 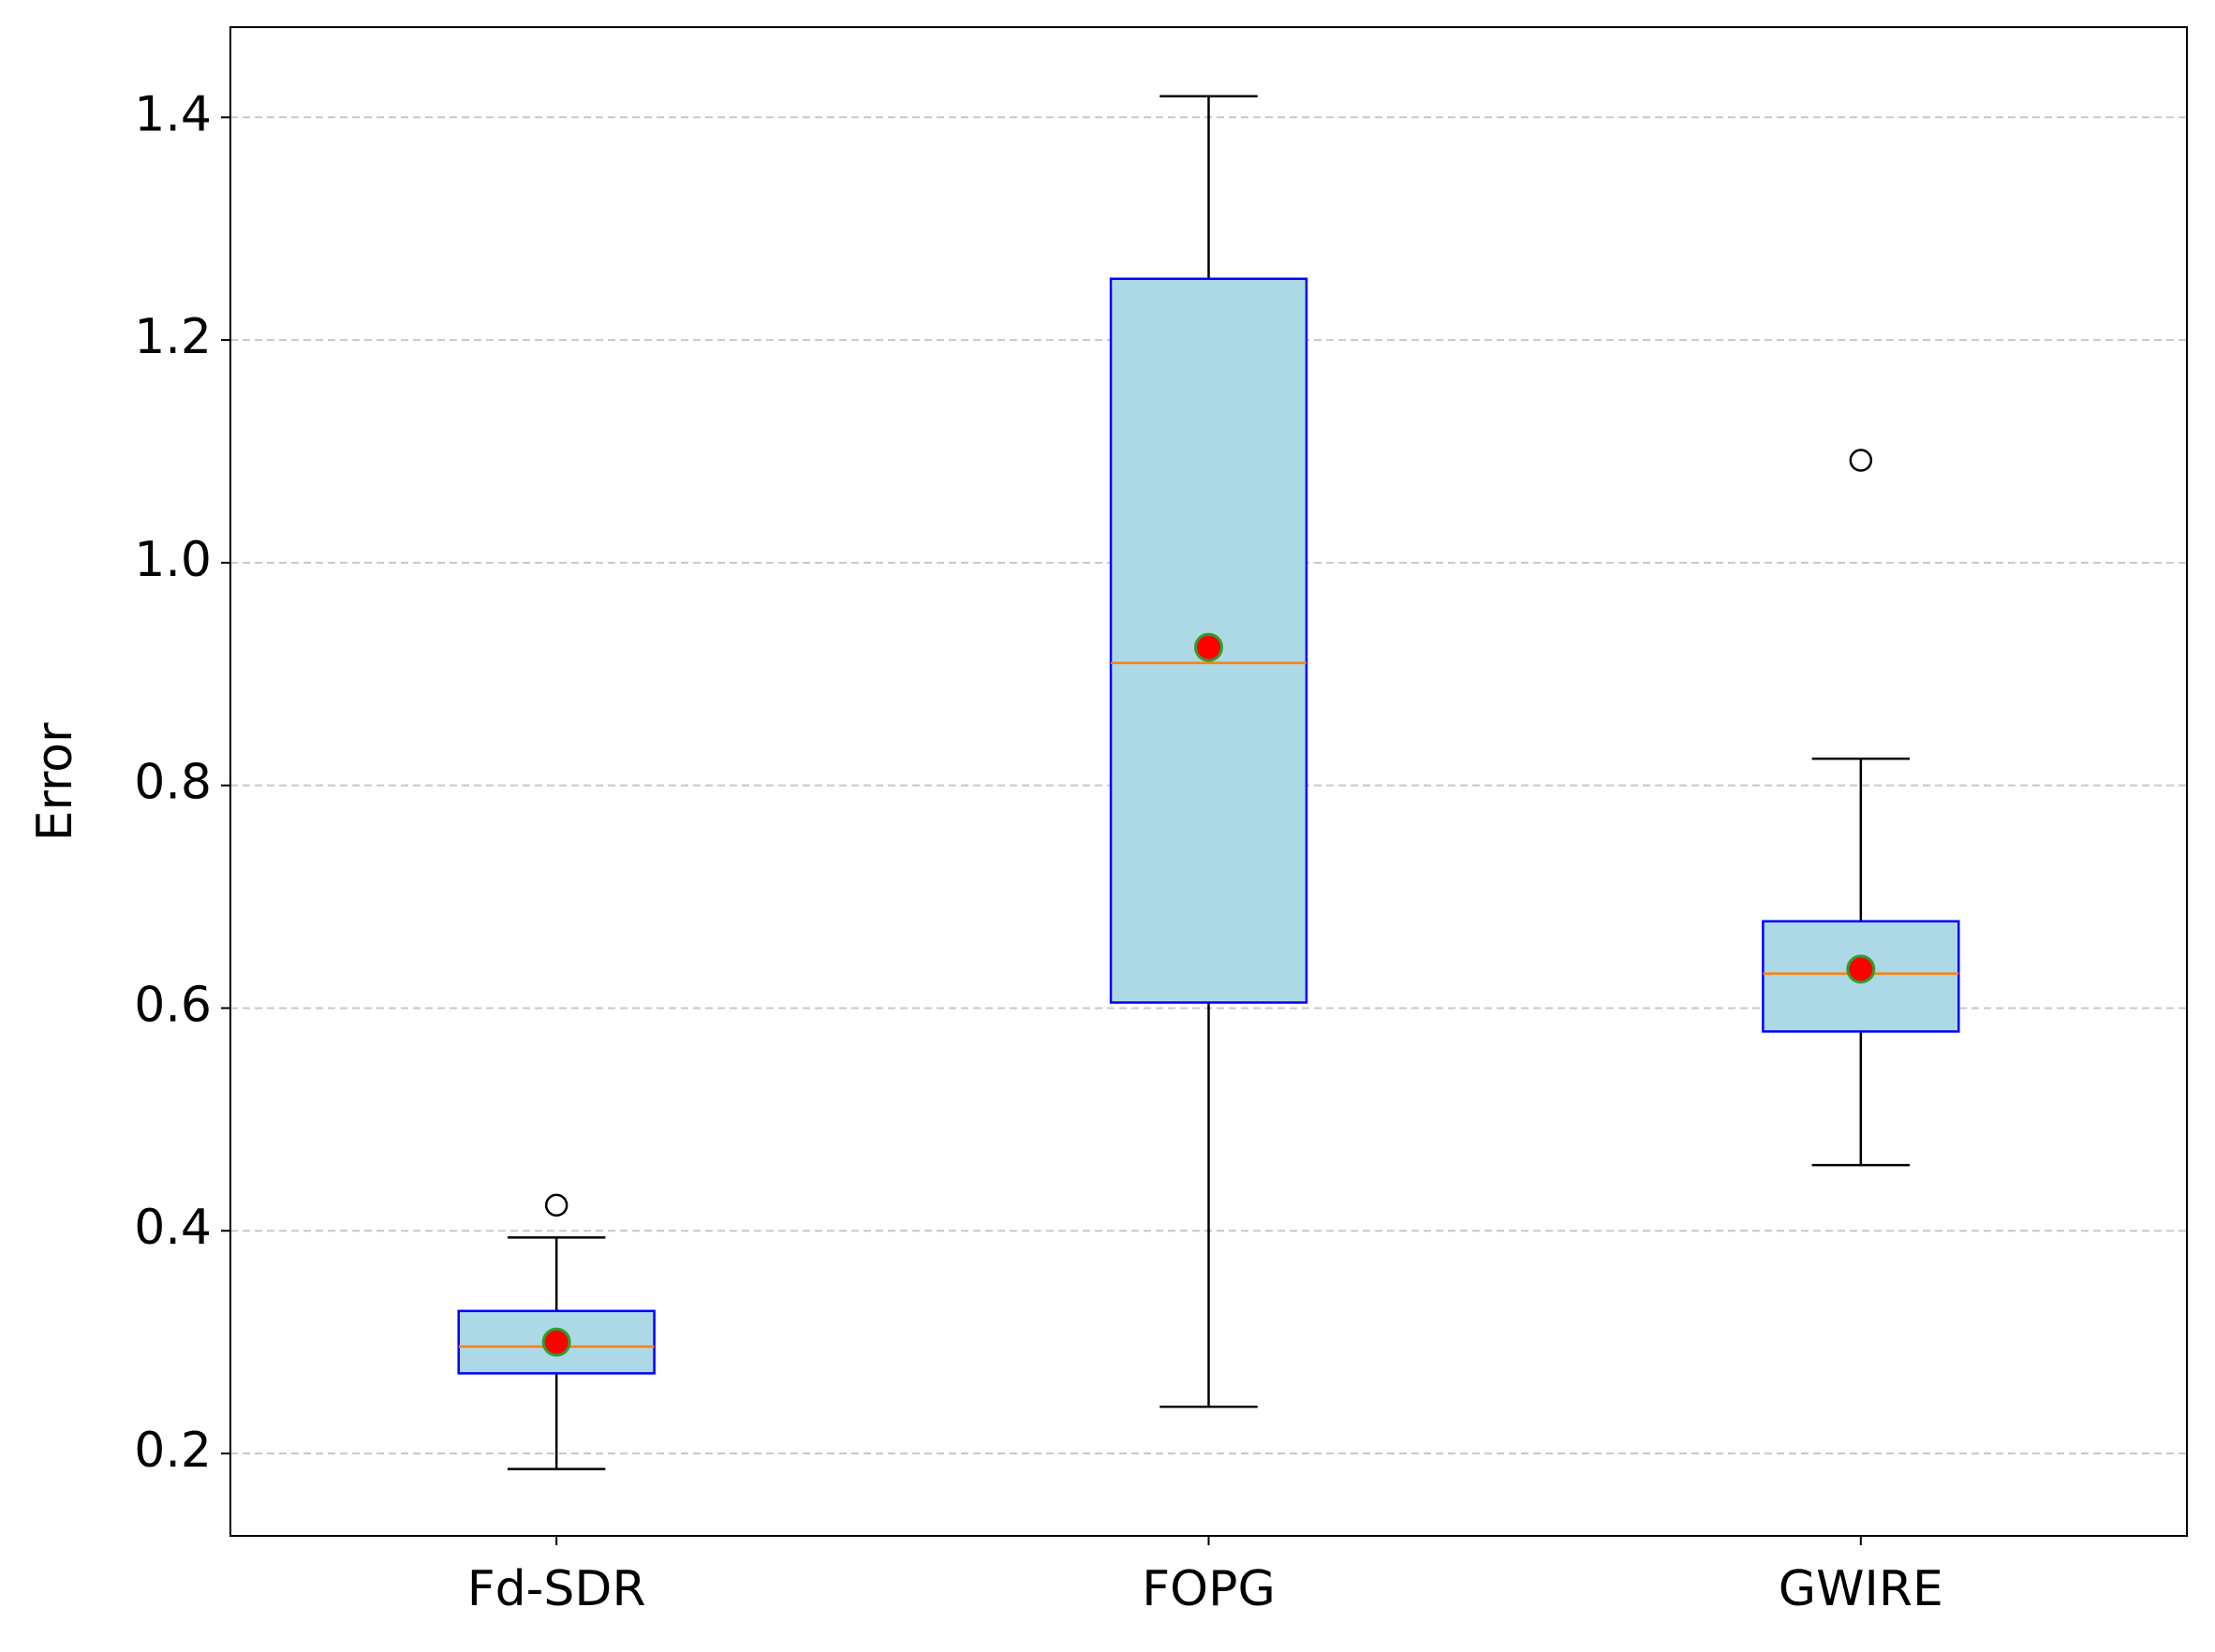 I want to click on y-tick-label: 1.4, so click(x=173, y=114).